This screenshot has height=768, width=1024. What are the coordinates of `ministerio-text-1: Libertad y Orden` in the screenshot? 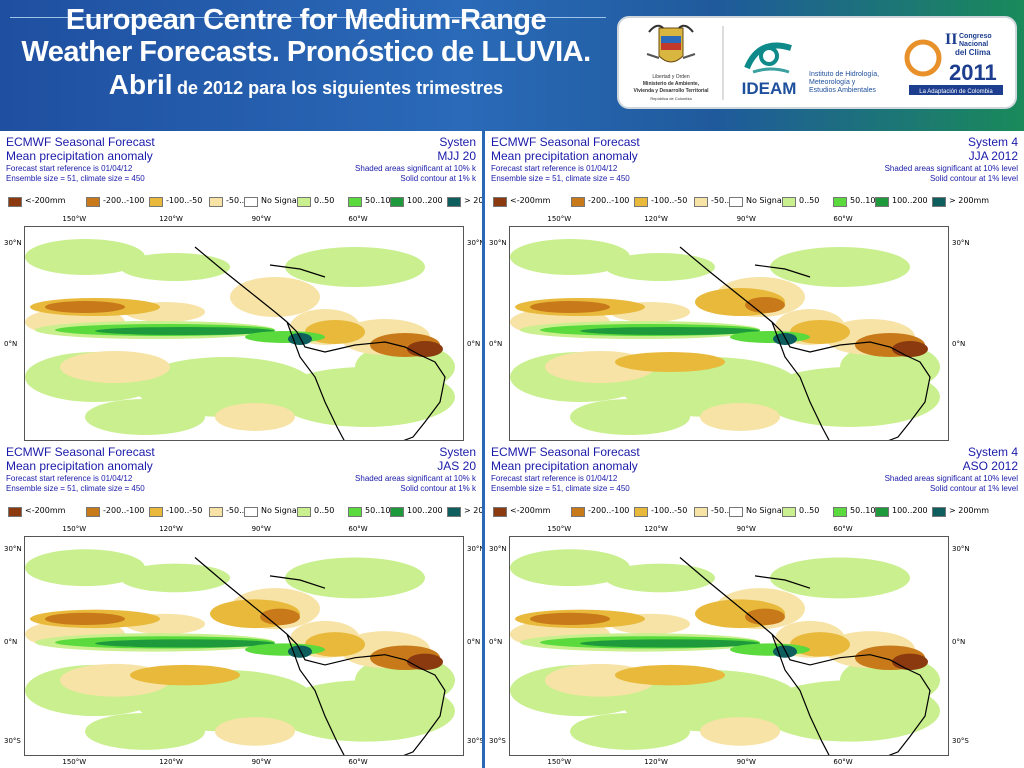 It's located at (670, 77).